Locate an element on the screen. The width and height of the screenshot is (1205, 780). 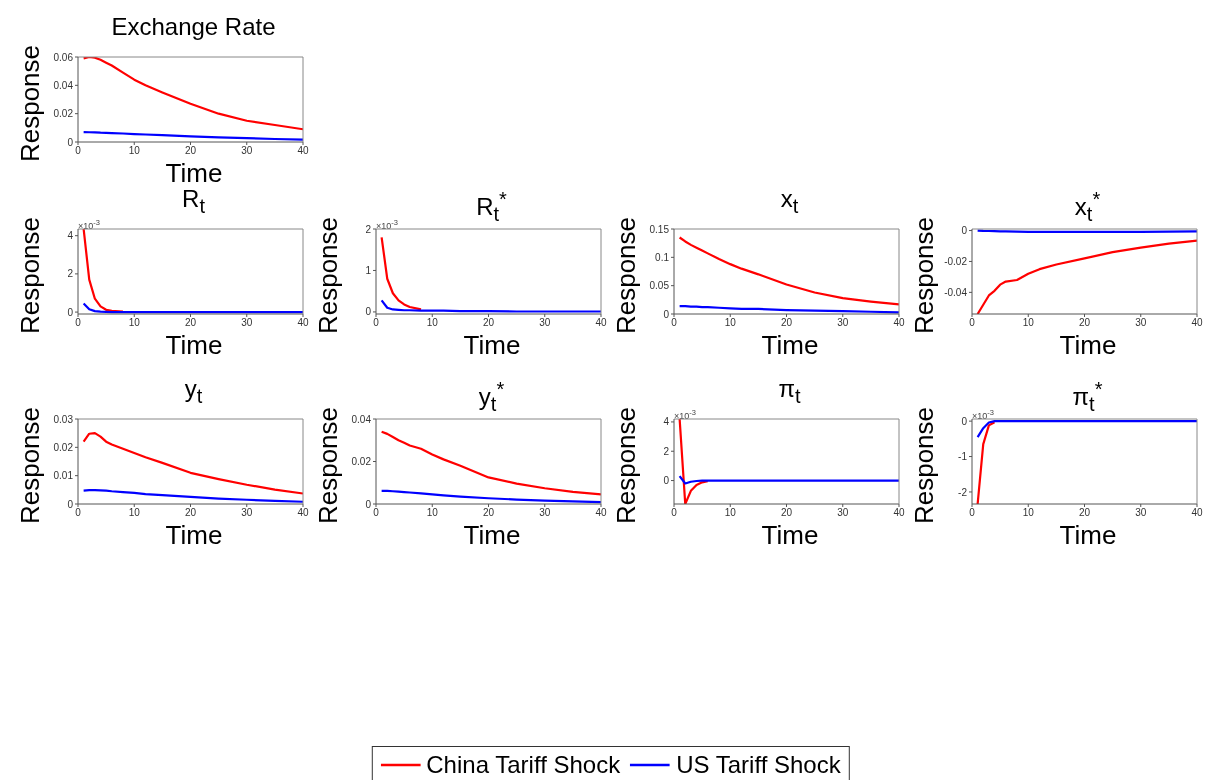
y-tick-label: -0.02 is located at coordinates (956, 261).